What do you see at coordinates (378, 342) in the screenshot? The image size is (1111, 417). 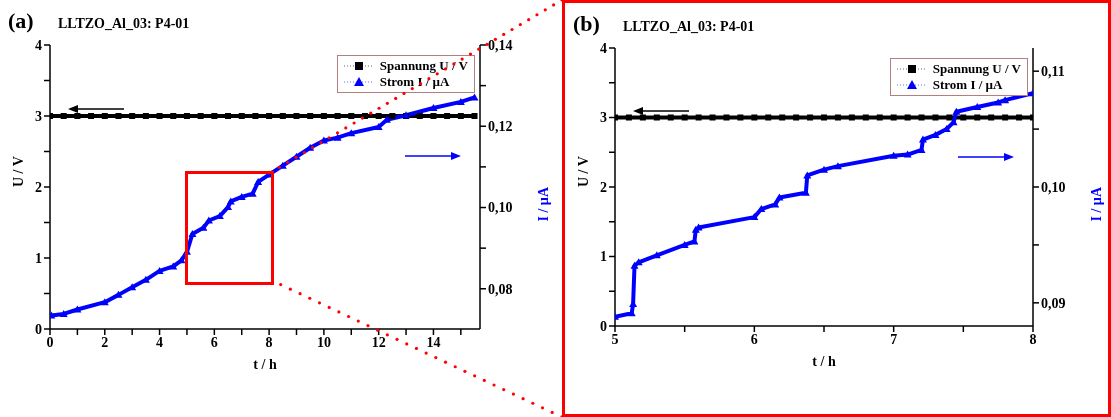 I see `x-tick-label: 12` at bounding box center [378, 342].